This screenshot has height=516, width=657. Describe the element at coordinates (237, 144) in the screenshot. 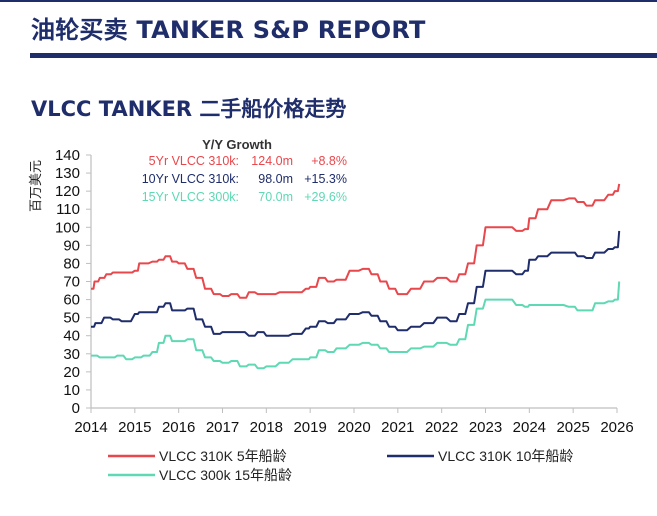

I see `growth-title: Y/Y Growth` at that location.